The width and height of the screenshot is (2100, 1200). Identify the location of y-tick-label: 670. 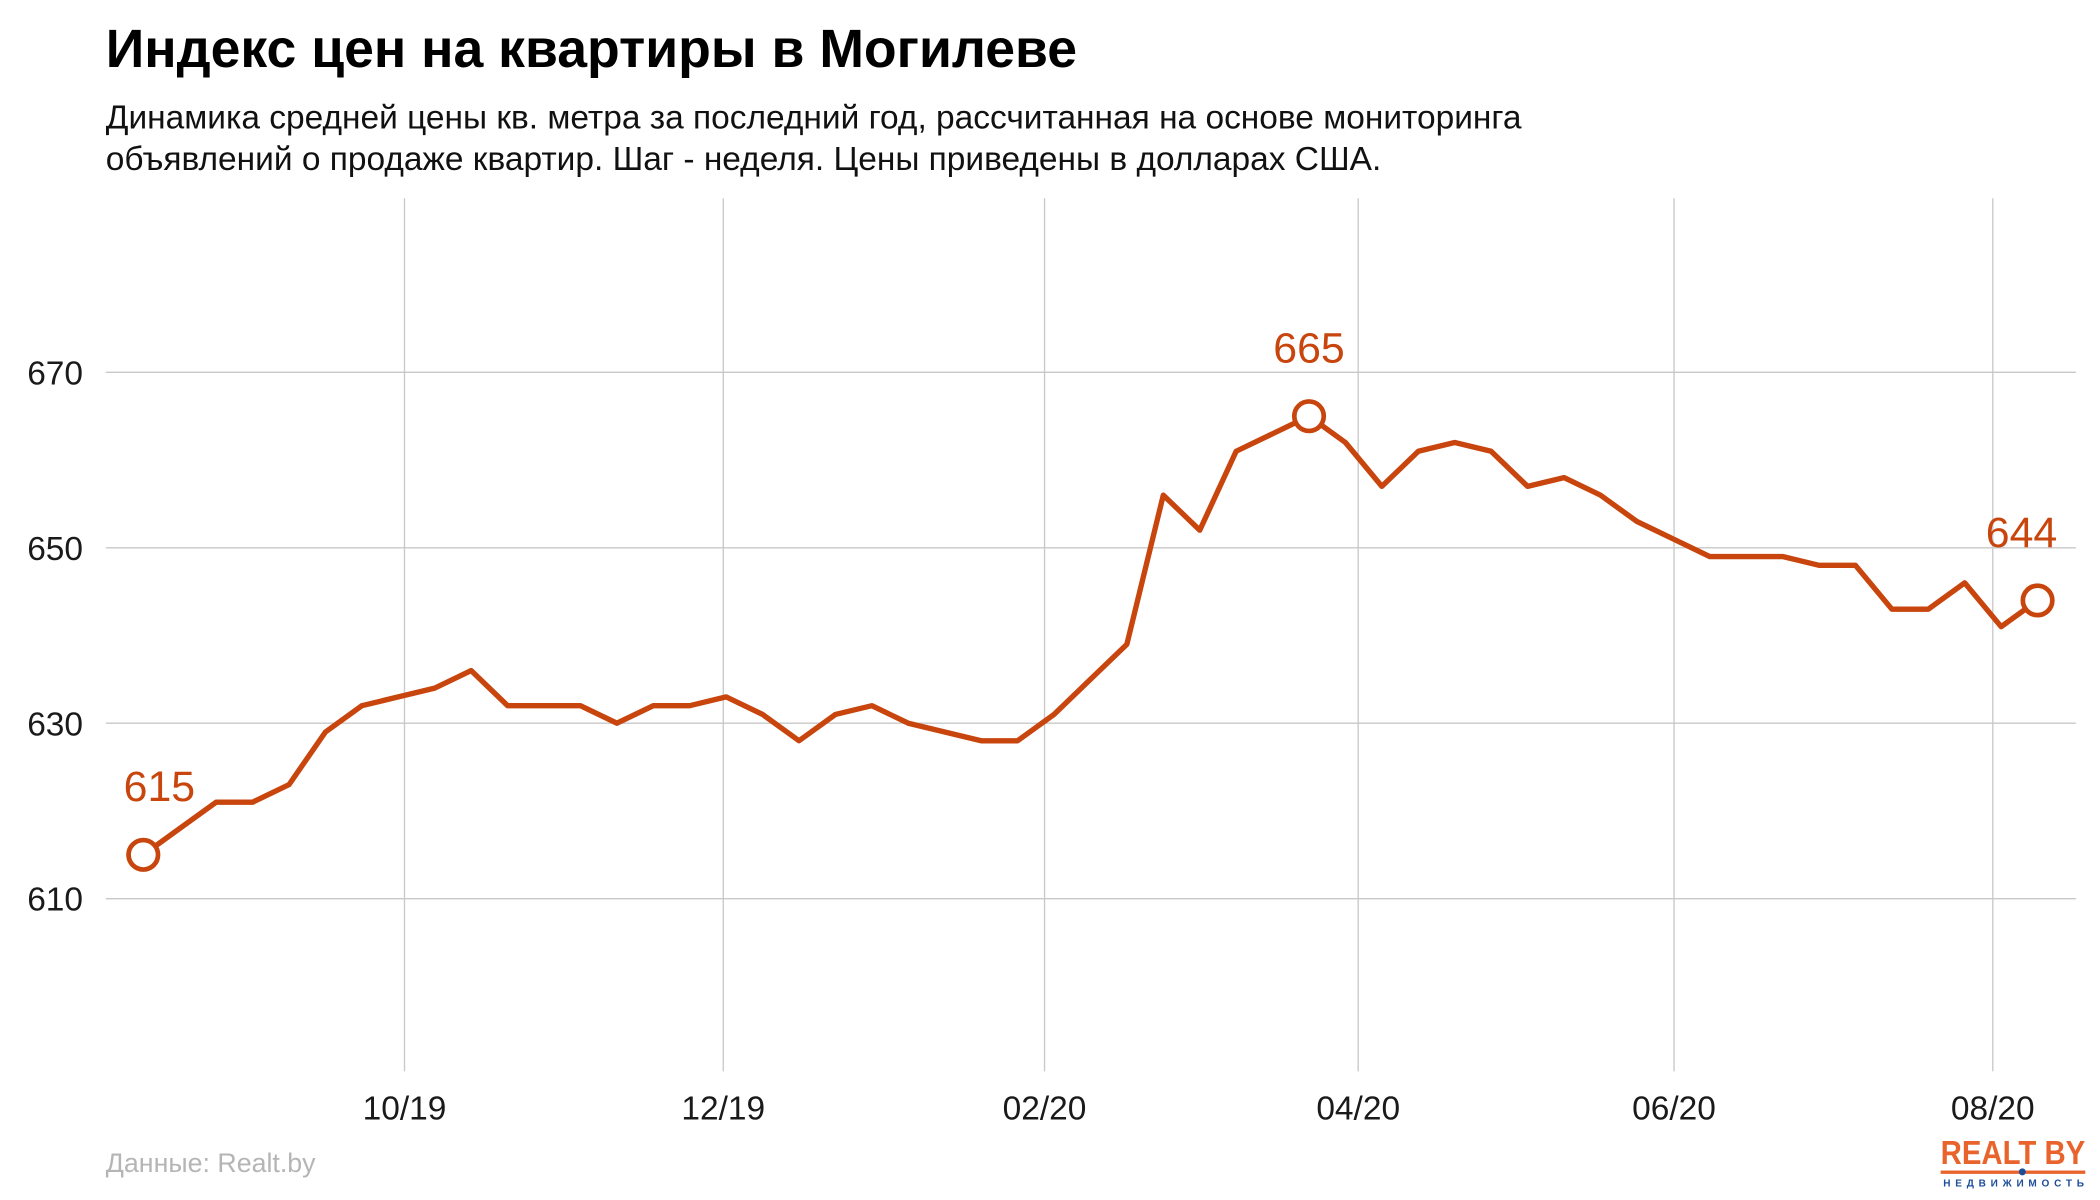
(55, 373).